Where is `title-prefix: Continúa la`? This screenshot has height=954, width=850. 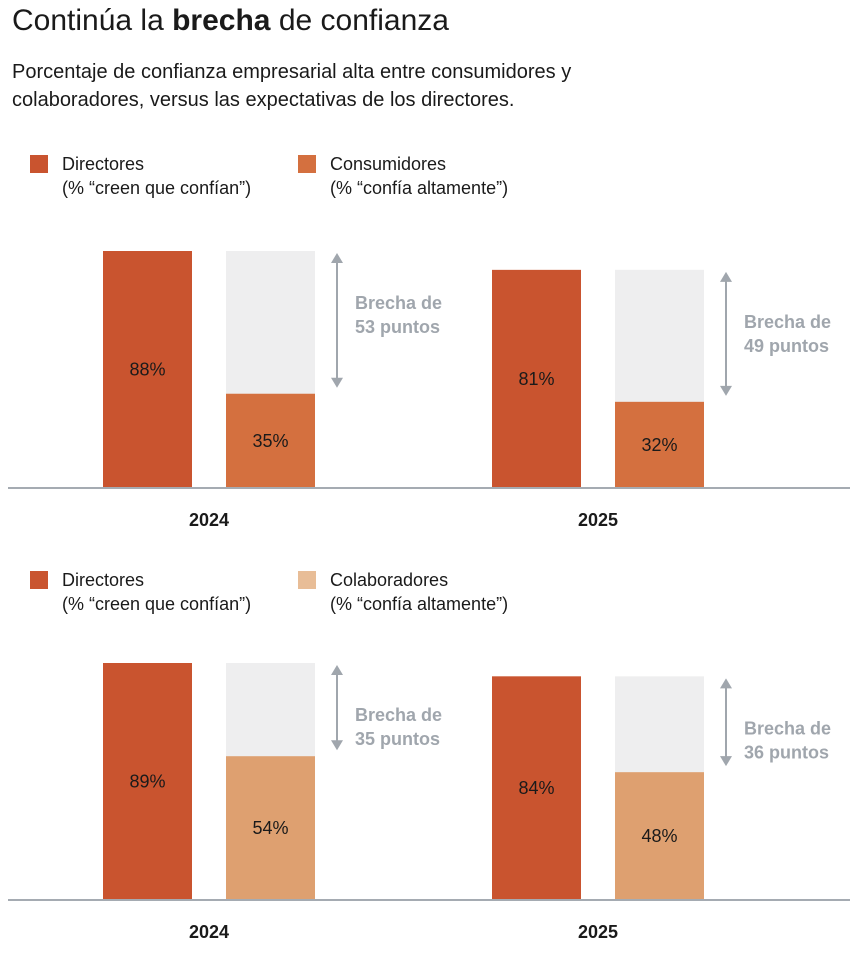 title-prefix: Continúa la is located at coordinates (92, 20).